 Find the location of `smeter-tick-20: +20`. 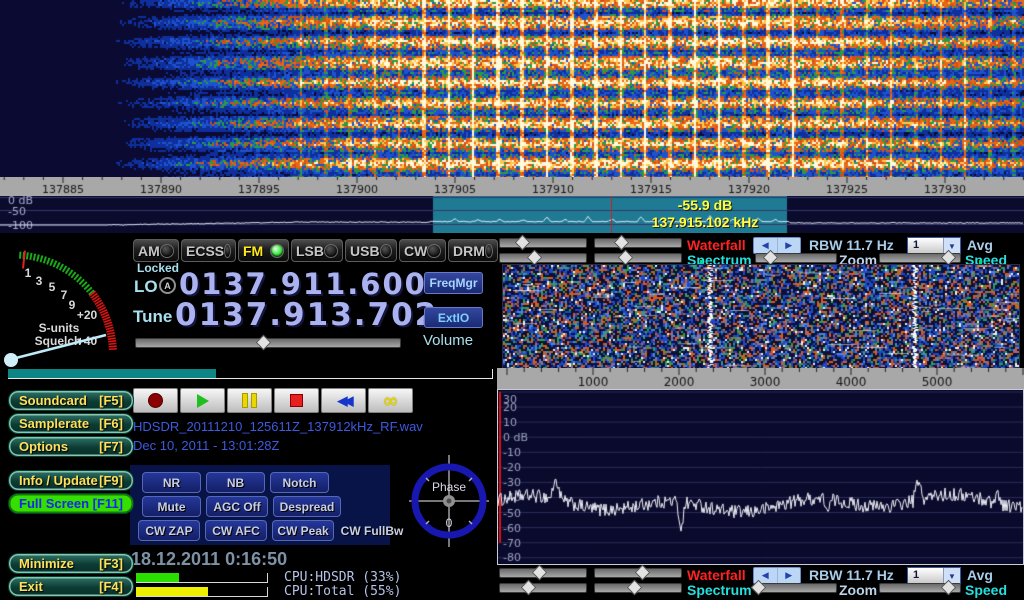

smeter-tick-20: +20 is located at coordinates (87, 315).